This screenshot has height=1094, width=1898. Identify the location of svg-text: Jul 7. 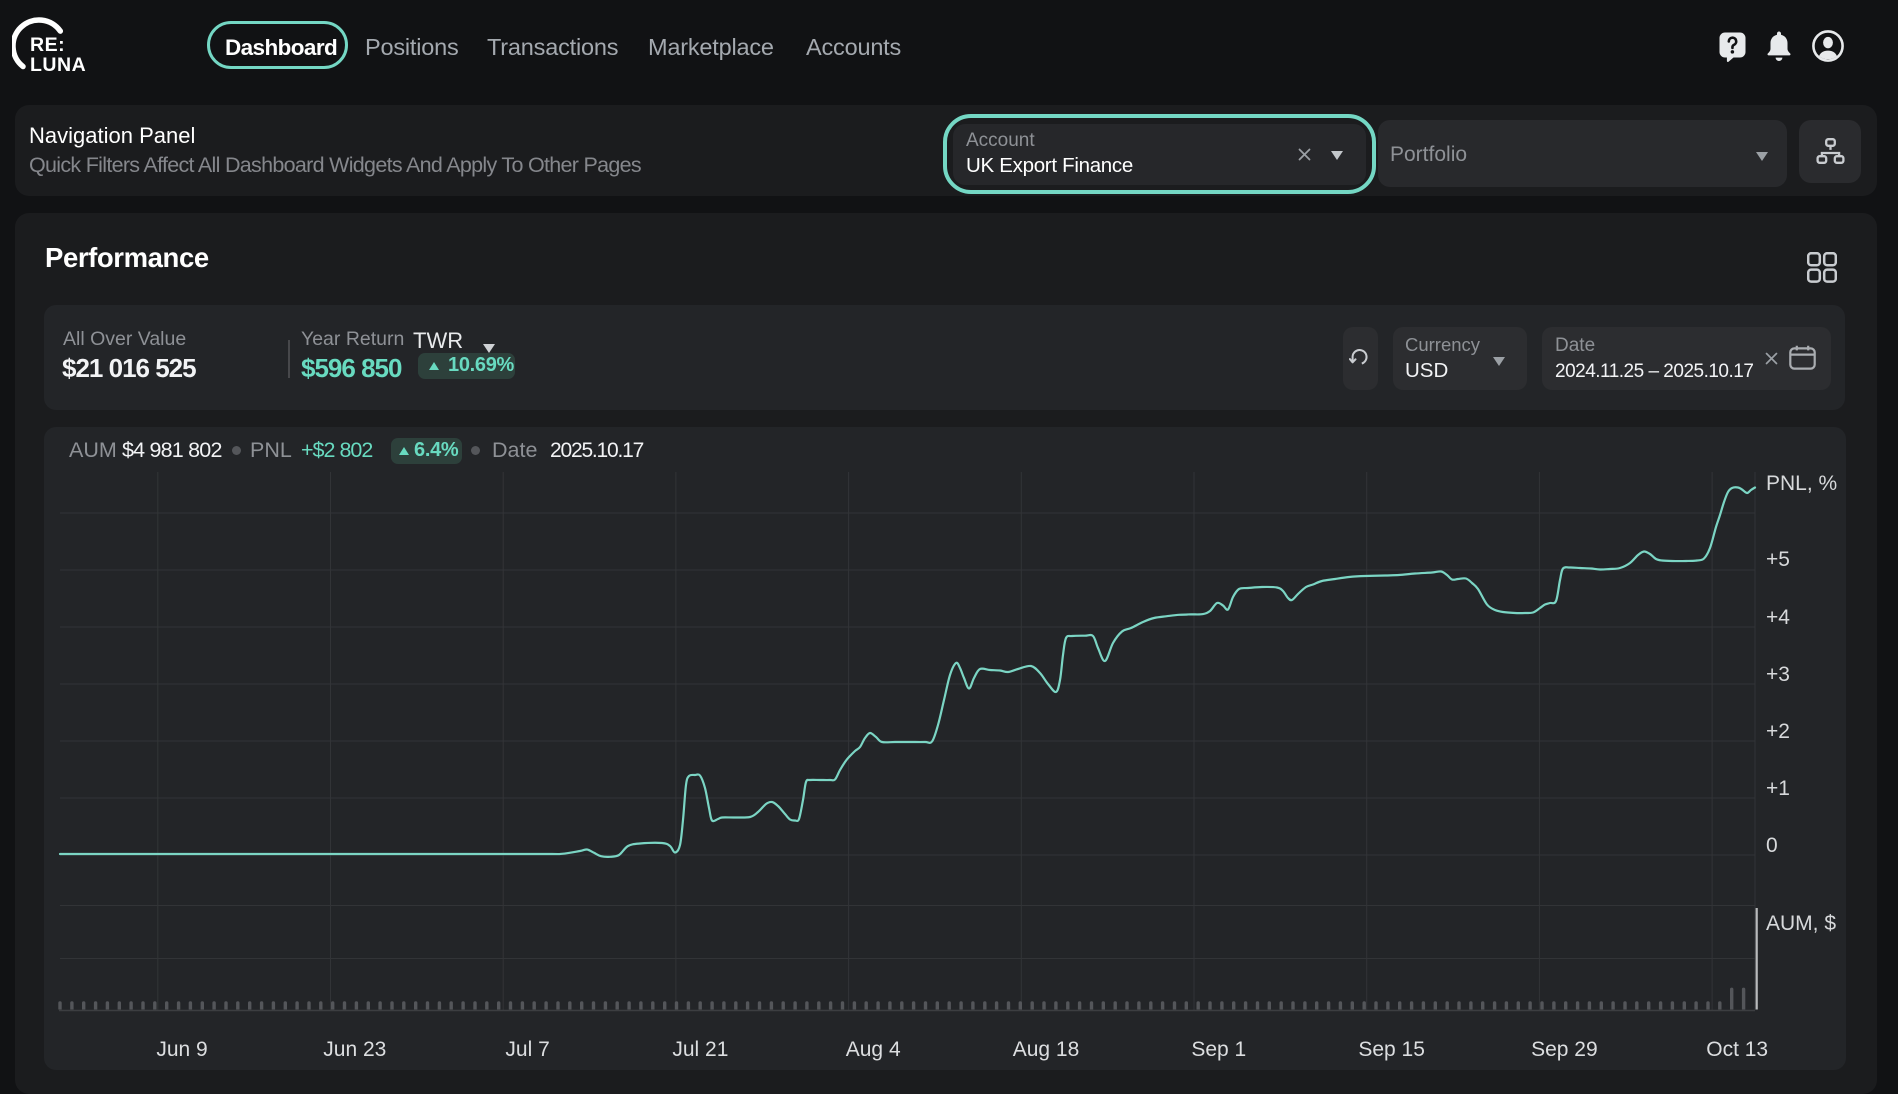
(527, 1049).